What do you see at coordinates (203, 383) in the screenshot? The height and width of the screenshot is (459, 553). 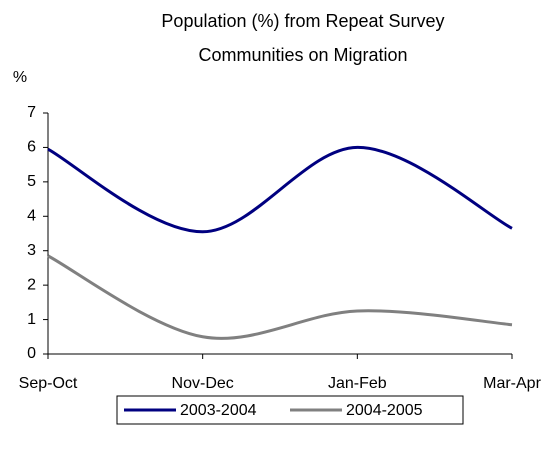 I see `x-tick-label: Nov-Dec` at bounding box center [203, 383].